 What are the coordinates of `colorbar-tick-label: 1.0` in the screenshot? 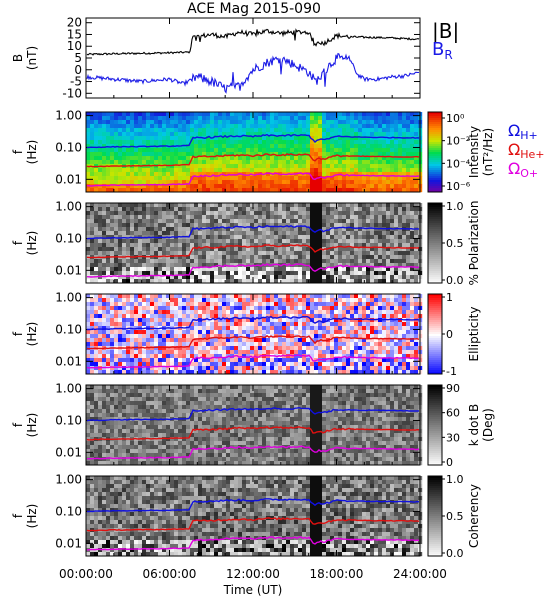 It's located at (455, 206).